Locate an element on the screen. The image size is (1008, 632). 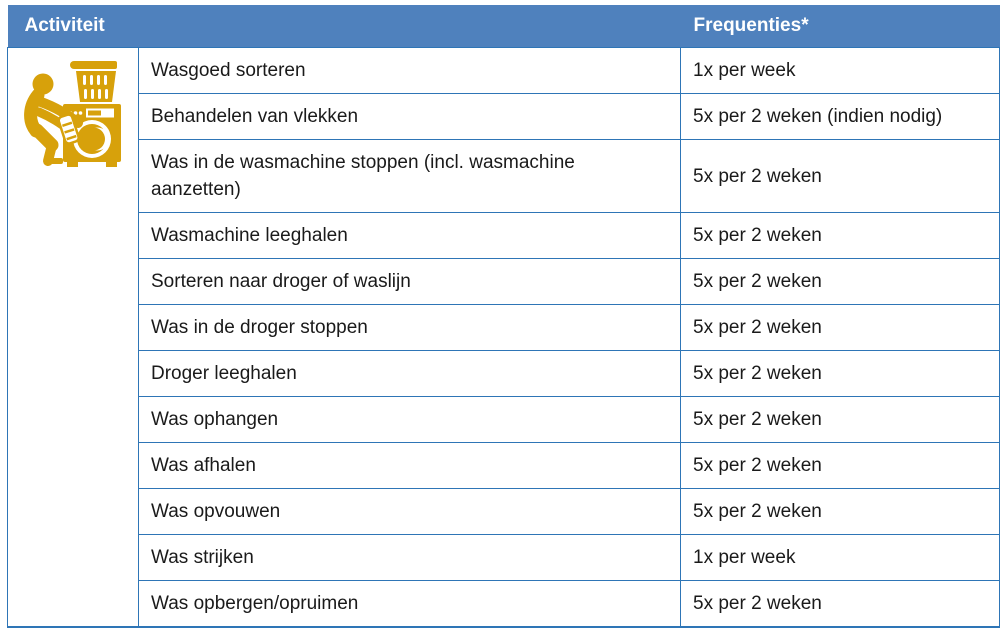
table-row: Was opvouwen 5x per 2 weken is located at coordinates (504, 511).